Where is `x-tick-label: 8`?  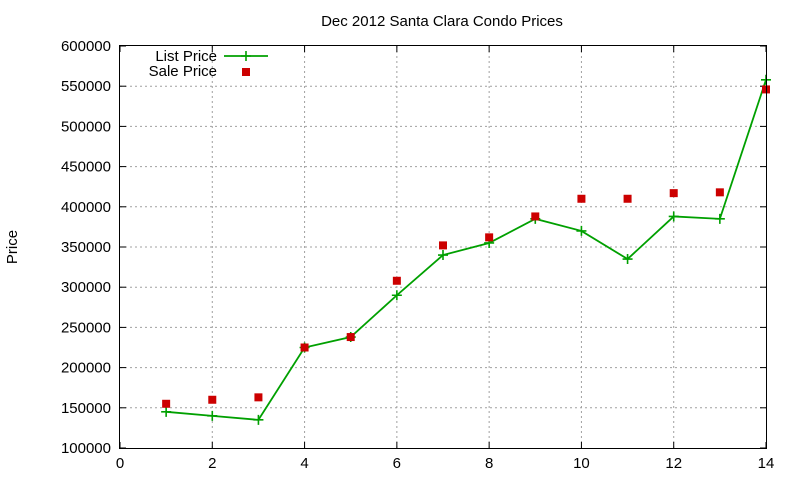
x-tick-label: 8 is located at coordinates (489, 463).